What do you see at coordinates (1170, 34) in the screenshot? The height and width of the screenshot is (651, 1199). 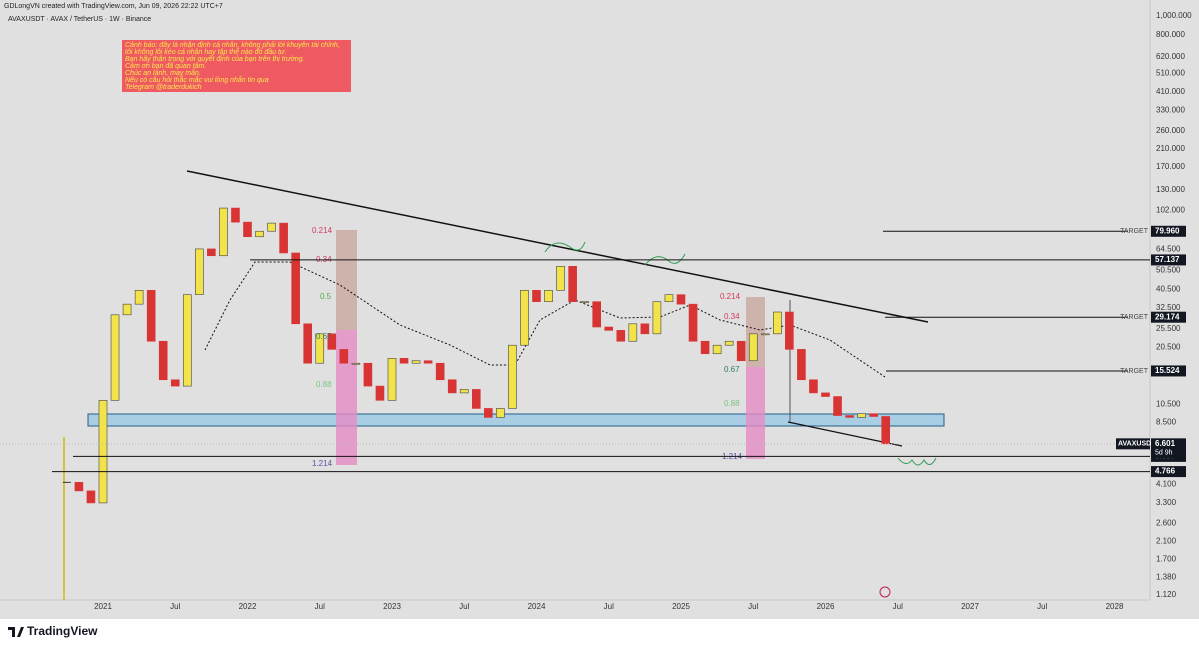 I see `y-tick-label: 800.000` at bounding box center [1170, 34].